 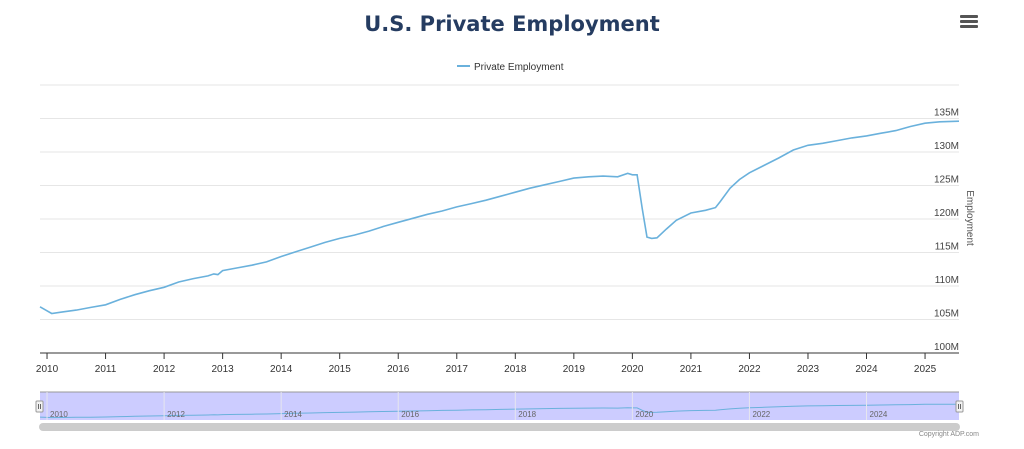 What do you see at coordinates (39, 406) in the screenshot?
I see `navigator-left-handle` at bounding box center [39, 406].